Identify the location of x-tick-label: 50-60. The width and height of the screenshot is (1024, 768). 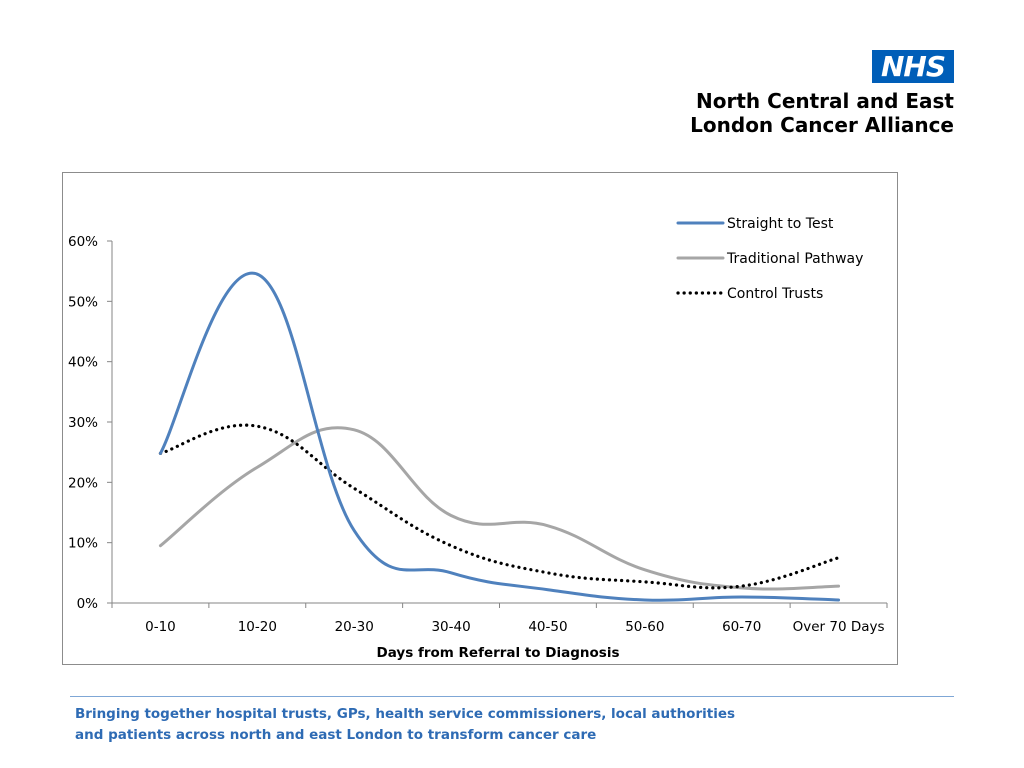
(644, 627).